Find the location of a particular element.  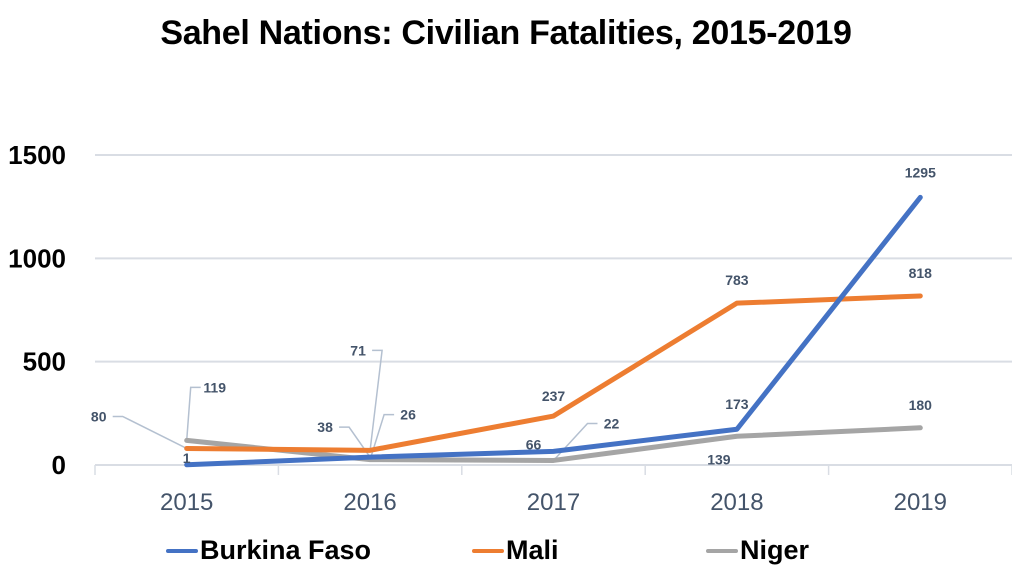

x-tick-label: 2019 is located at coordinates (920, 502).